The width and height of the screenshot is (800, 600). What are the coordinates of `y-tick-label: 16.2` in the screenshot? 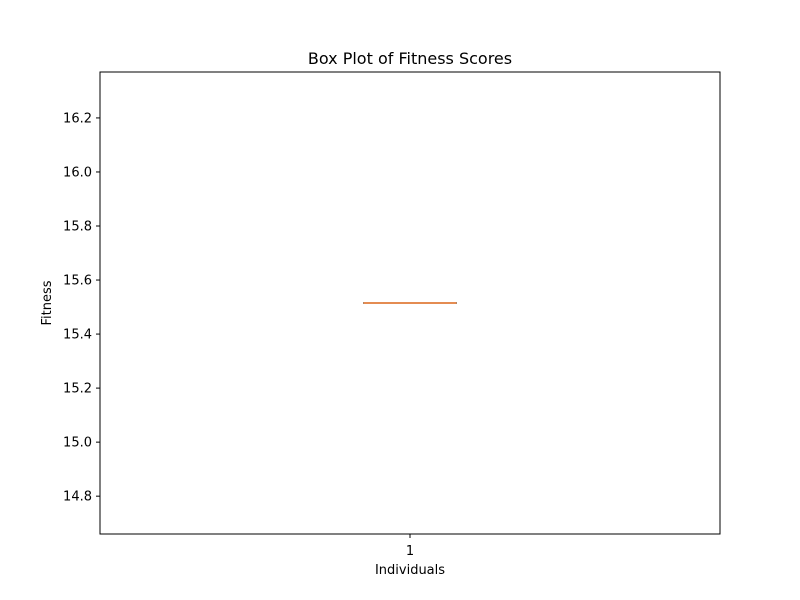 It's located at (77, 118).